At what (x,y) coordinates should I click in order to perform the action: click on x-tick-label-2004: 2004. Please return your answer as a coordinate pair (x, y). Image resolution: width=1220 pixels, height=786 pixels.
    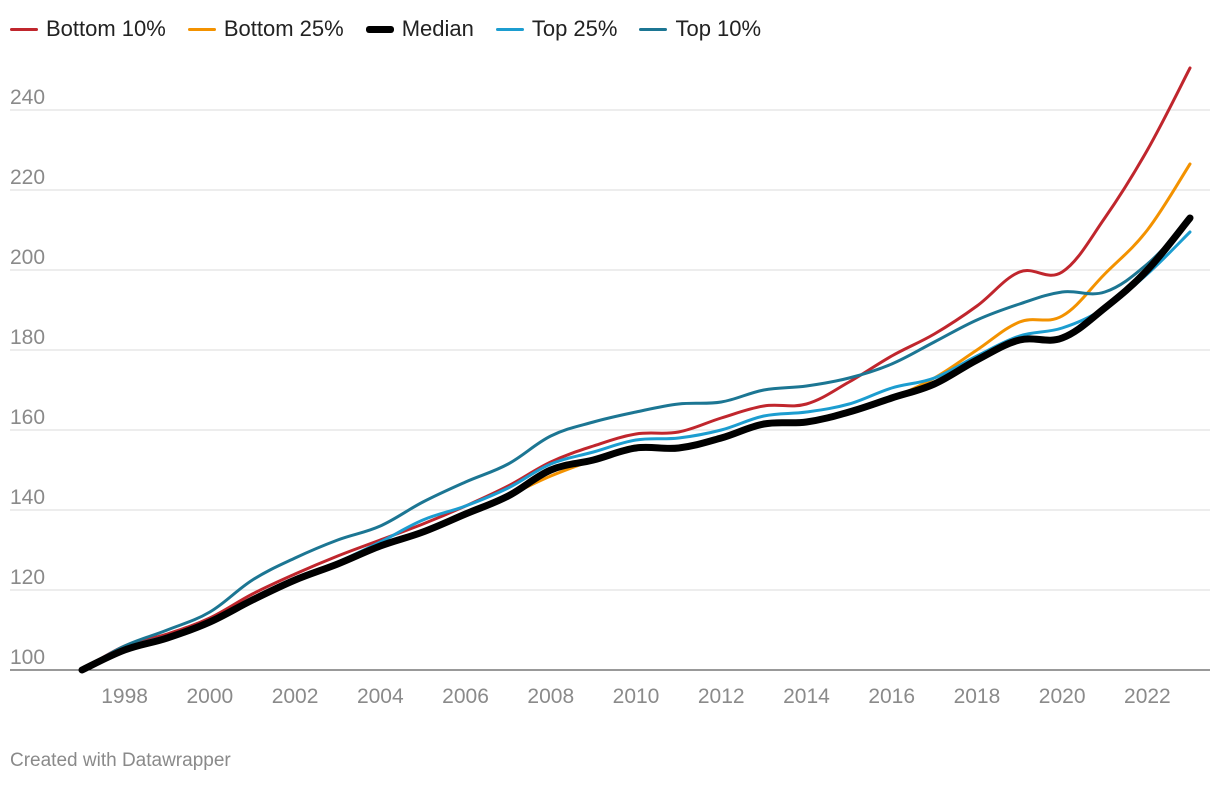
    Looking at the image, I should click on (380, 696).